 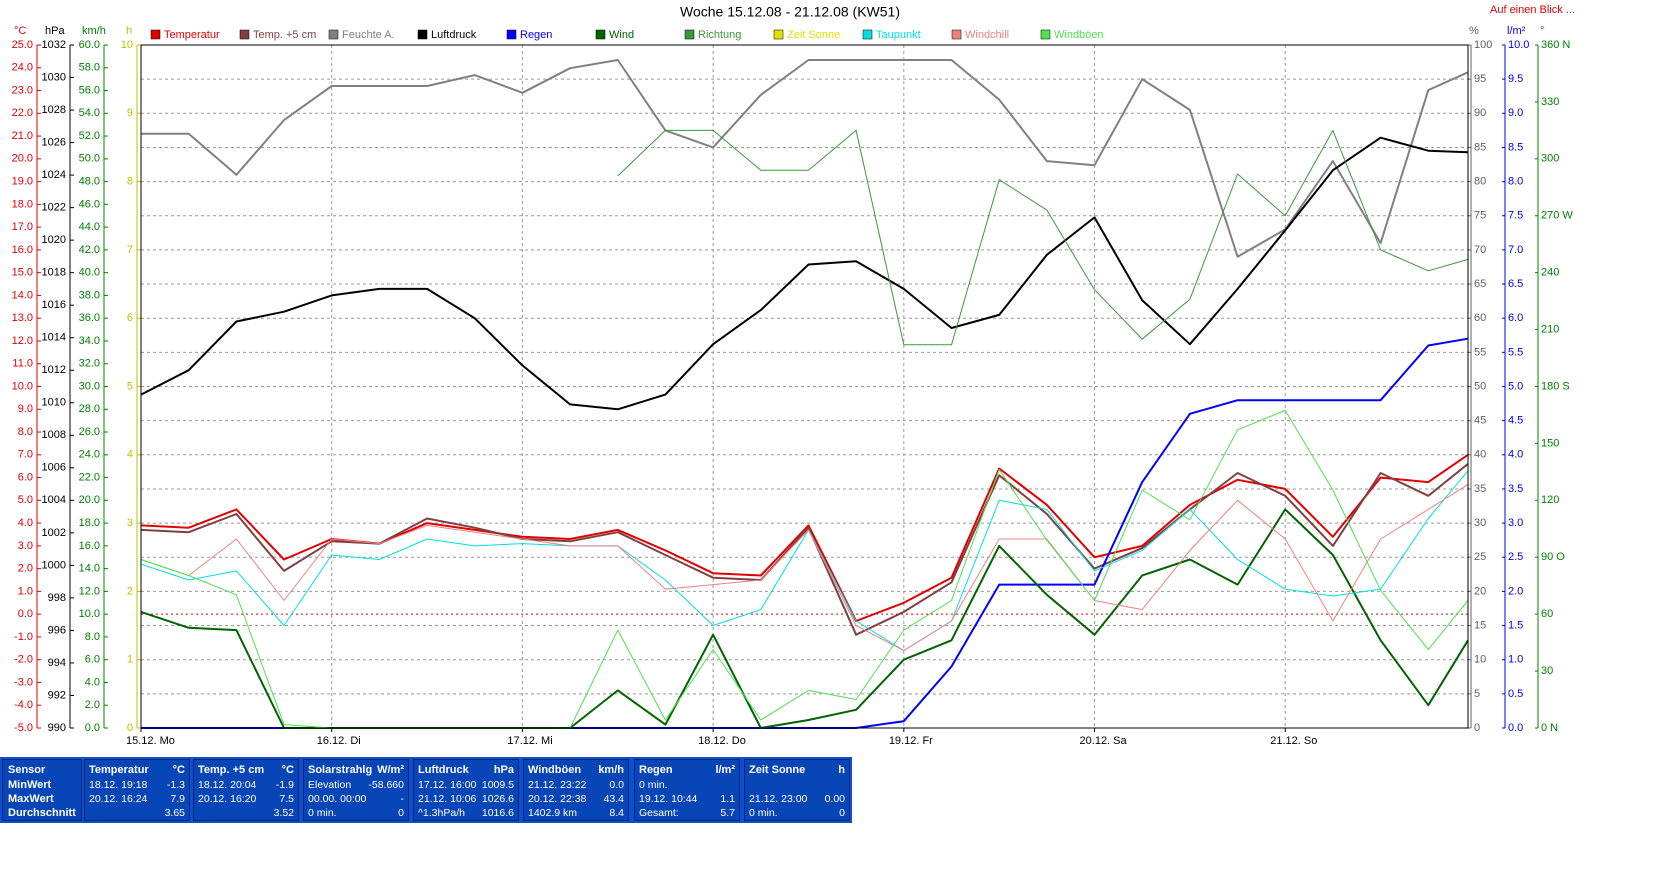 I want to click on y-tick-label: 5, so click(x=1477, y=694).